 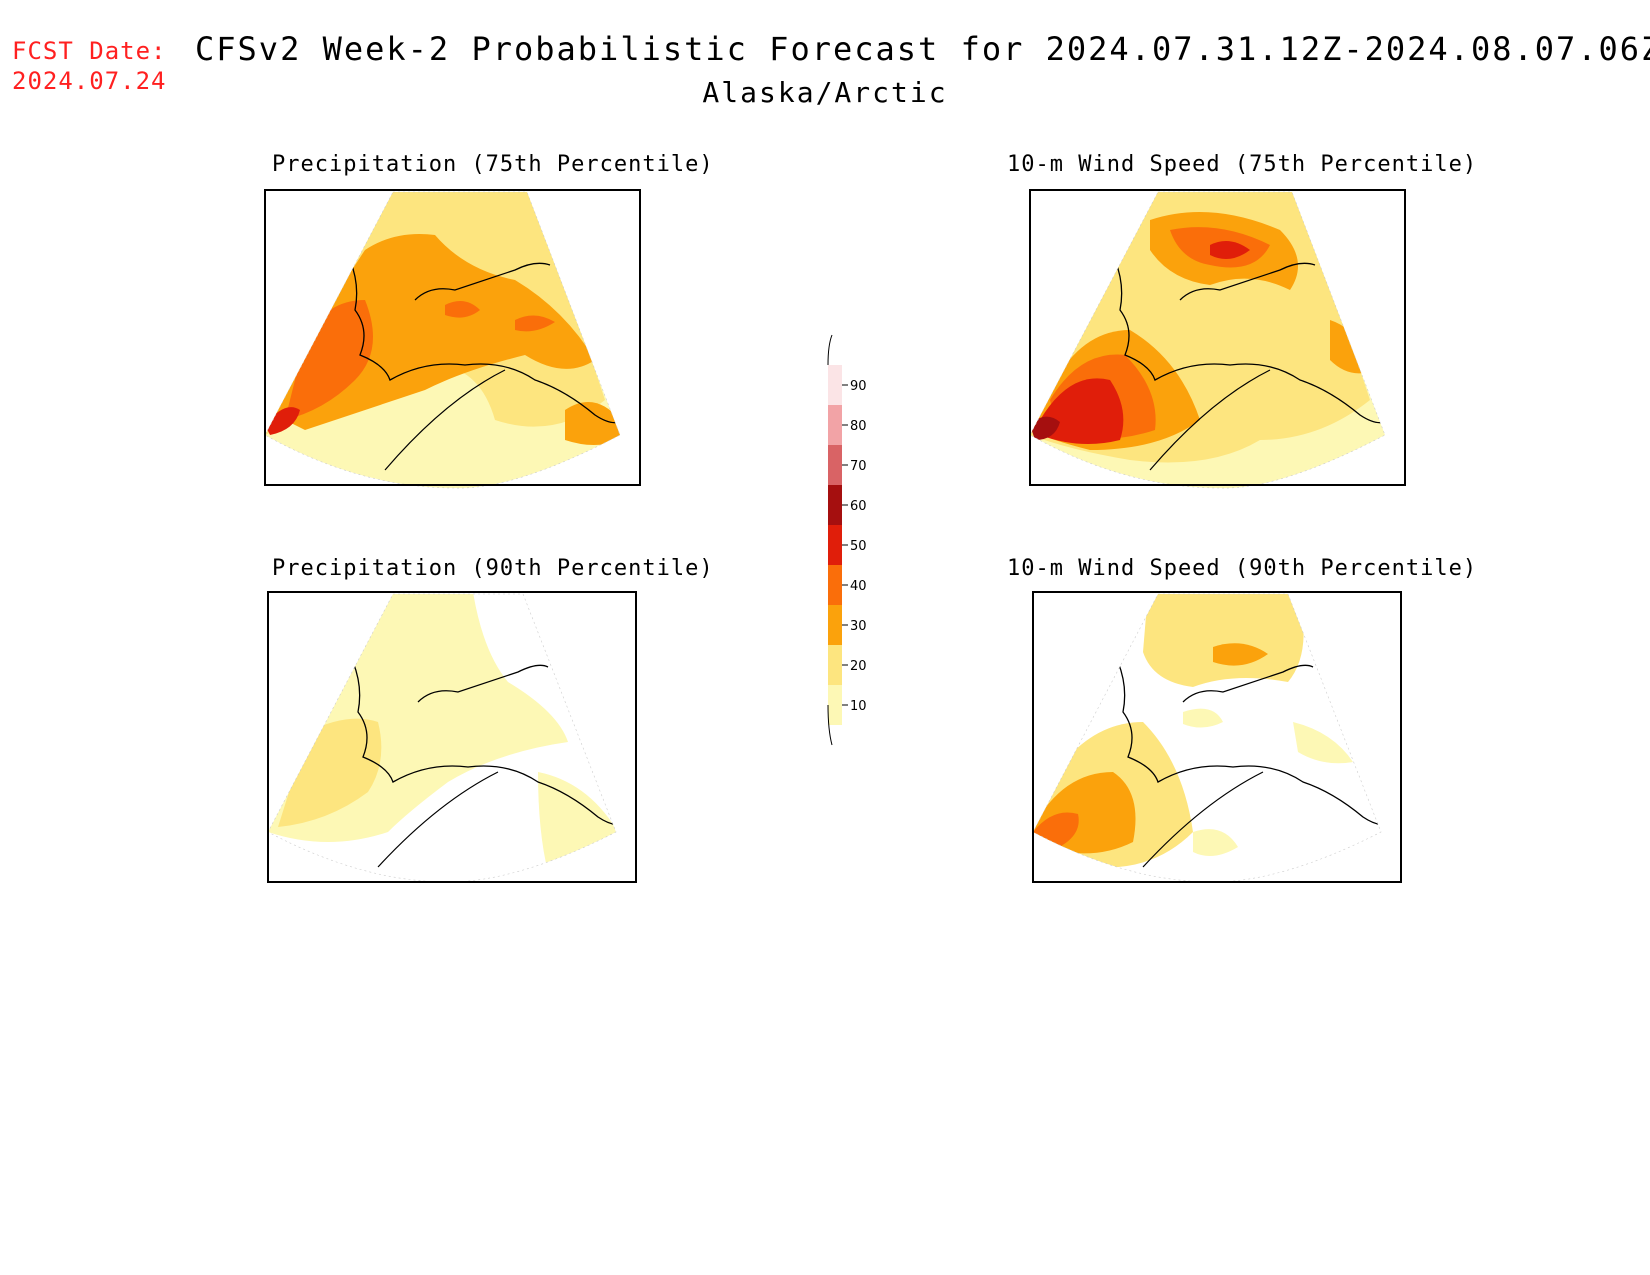 I want to click on region-subtitle: Alaska/Arctic, so click(x=825, y=92).